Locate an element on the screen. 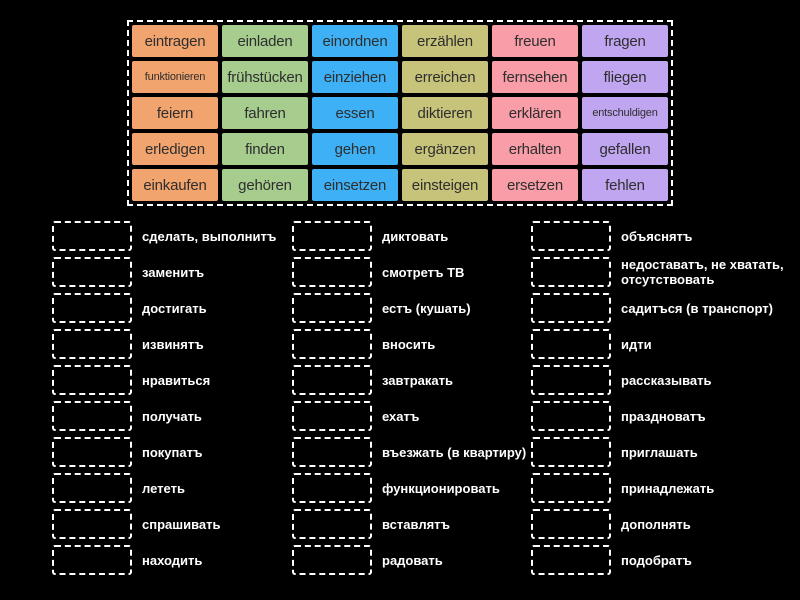 This screenshot has height=600, width=800. match-pair: завтракать is located at coordinates (437, 380).